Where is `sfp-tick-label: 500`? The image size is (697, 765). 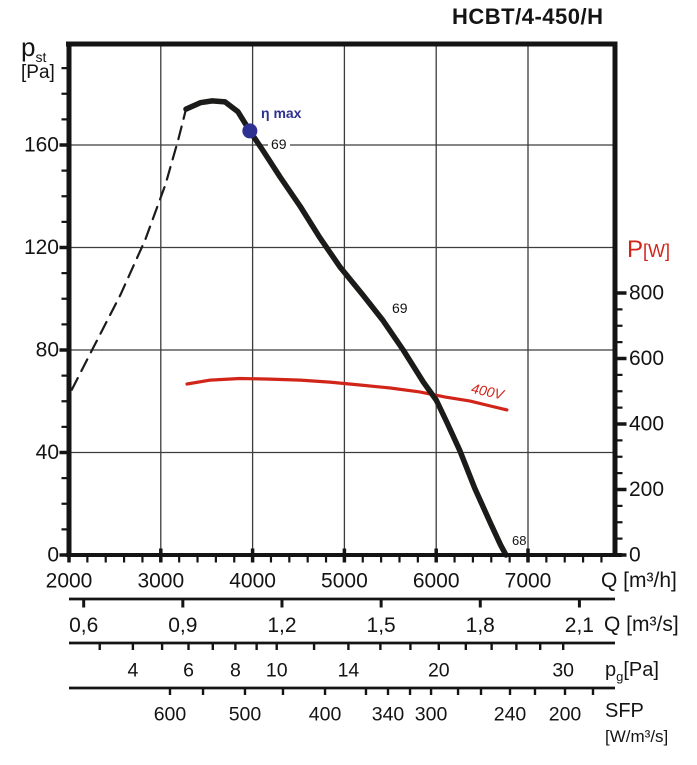
sfp-tick-label: 500 is located at coordinates (245, 715).